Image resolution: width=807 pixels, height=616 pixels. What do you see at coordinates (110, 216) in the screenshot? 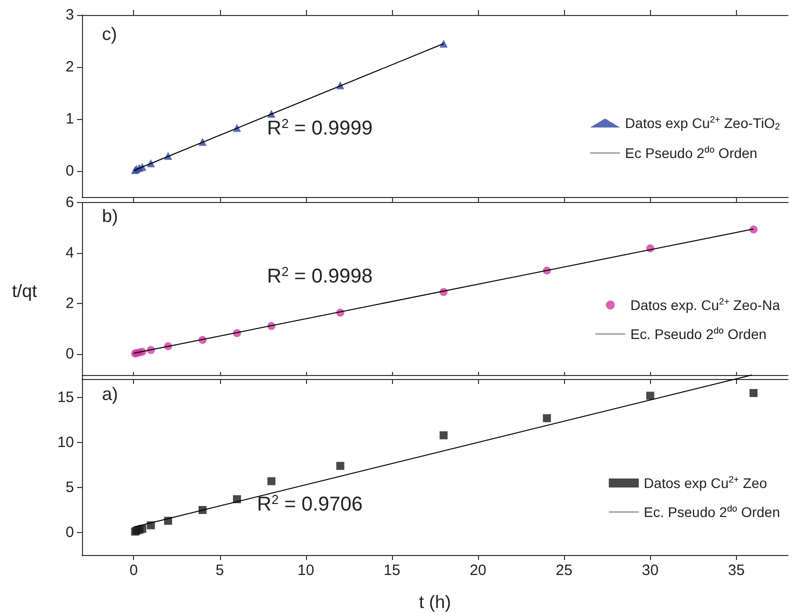
I see `annotation: b)` at bounding box center [110, 216].